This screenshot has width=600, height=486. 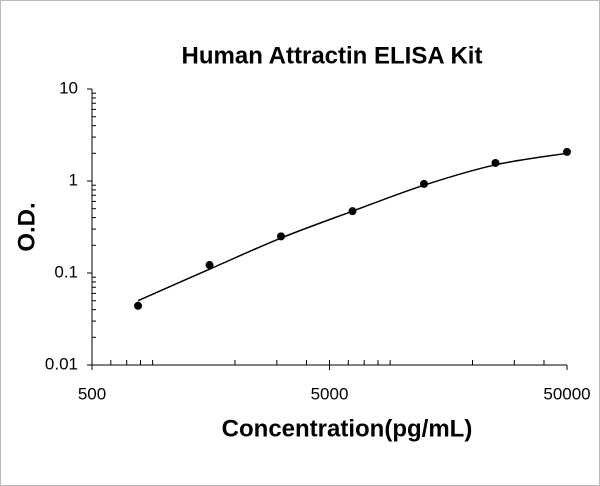 I want to click on y-axis-title: O.D., so click(x=26, y=226).